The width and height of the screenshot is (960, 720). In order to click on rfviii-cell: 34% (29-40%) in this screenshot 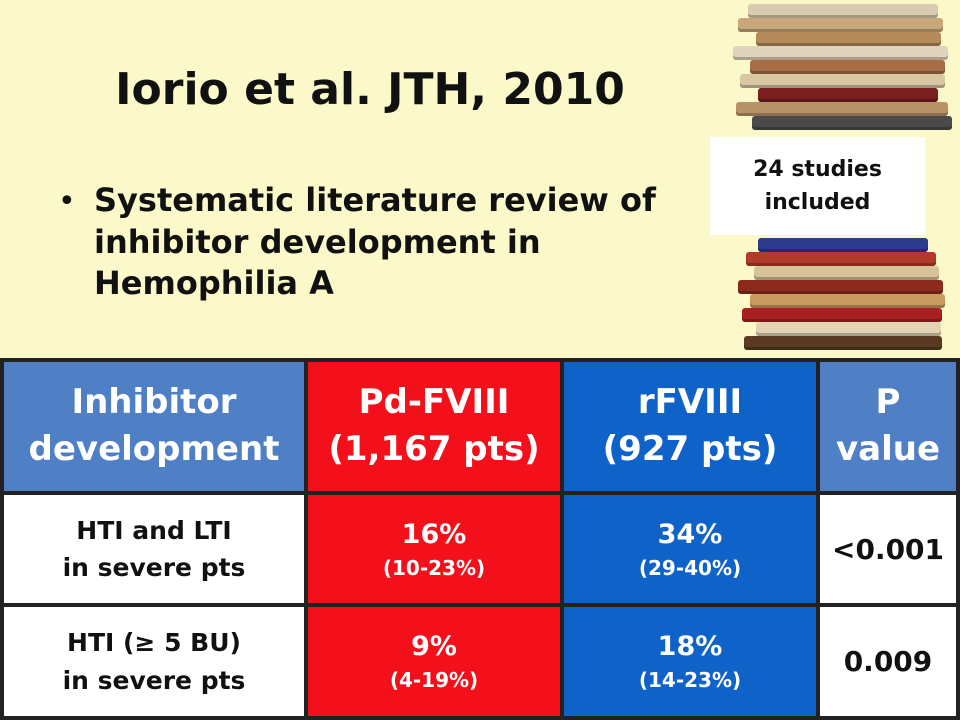, I will do `click(690, 549)`.